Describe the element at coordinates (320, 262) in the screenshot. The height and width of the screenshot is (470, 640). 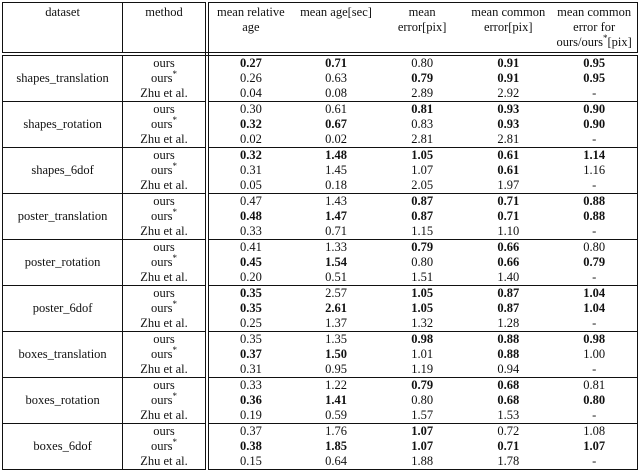
I see `table-row: poster_rotation ours 0.41 1.33 0.79 0.66 0.80` at that location.